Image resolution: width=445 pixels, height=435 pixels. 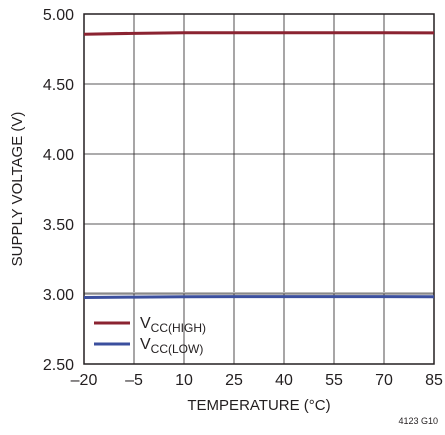 What do you see at coordinates (58, 85) in the screenshot?
I see `y-tick-label: 4.50` at bounding box center [58, 85].